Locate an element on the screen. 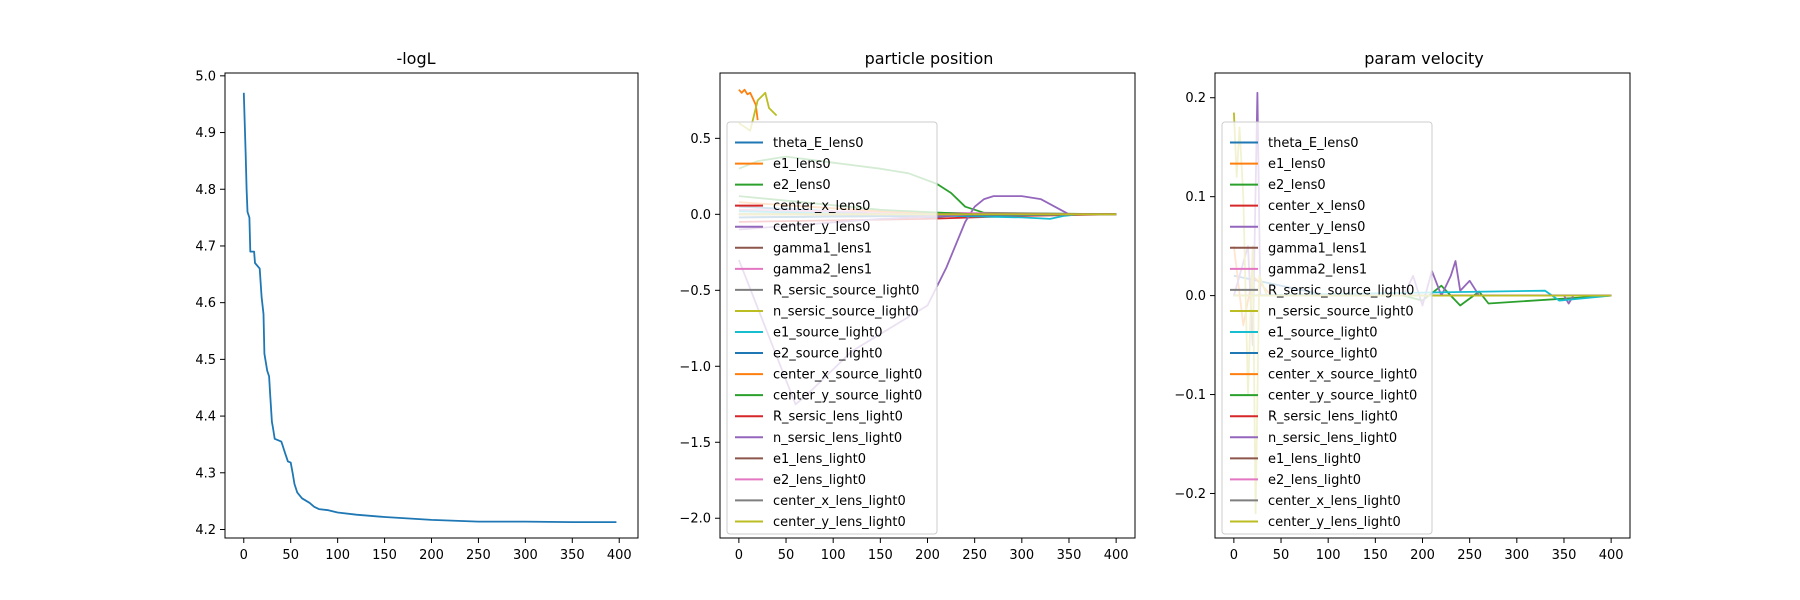  y-tick-label: −0.1 is located at coordinates (1190, 395).